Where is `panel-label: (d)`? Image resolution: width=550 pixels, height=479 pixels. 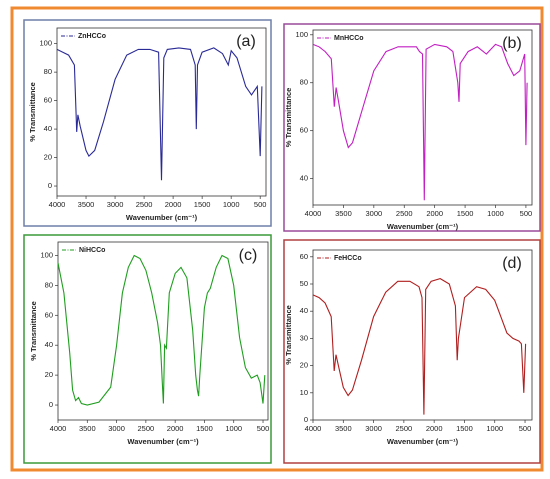 panel-label: (d) is located at coordinates (512, 263).